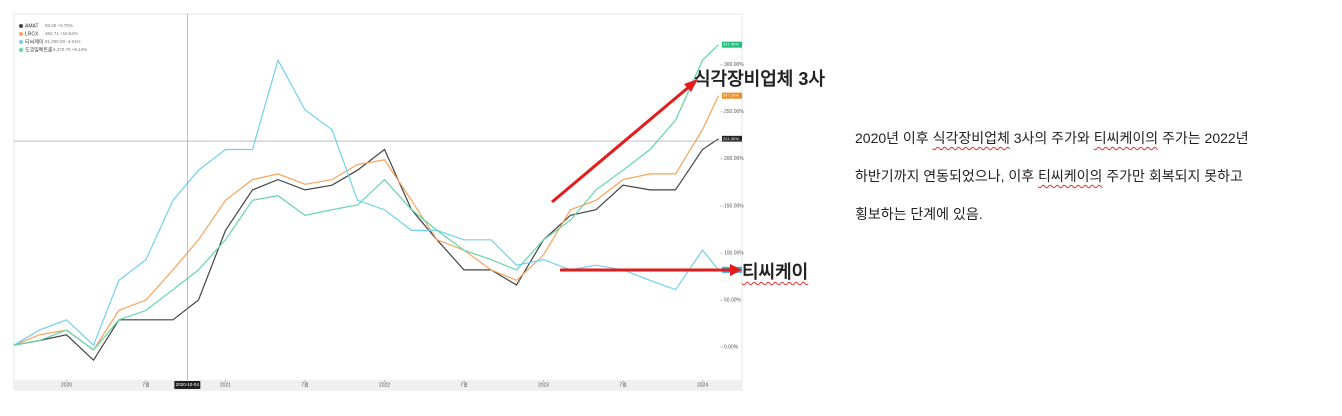 The width and height of the screenshot is (1342, 416). I want to click on crosshair-label: 2020-10-04, so click(188, 384).